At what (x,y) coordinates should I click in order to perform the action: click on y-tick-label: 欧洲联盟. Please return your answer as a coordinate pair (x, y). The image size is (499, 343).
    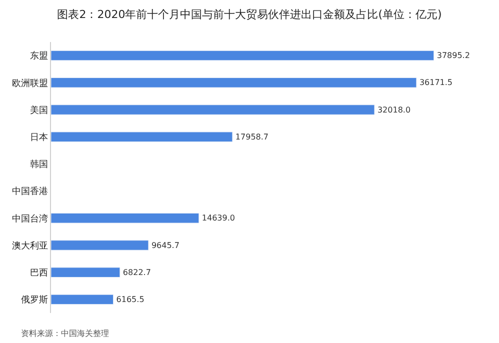
    Looking at the image, I should click on (30, 83).